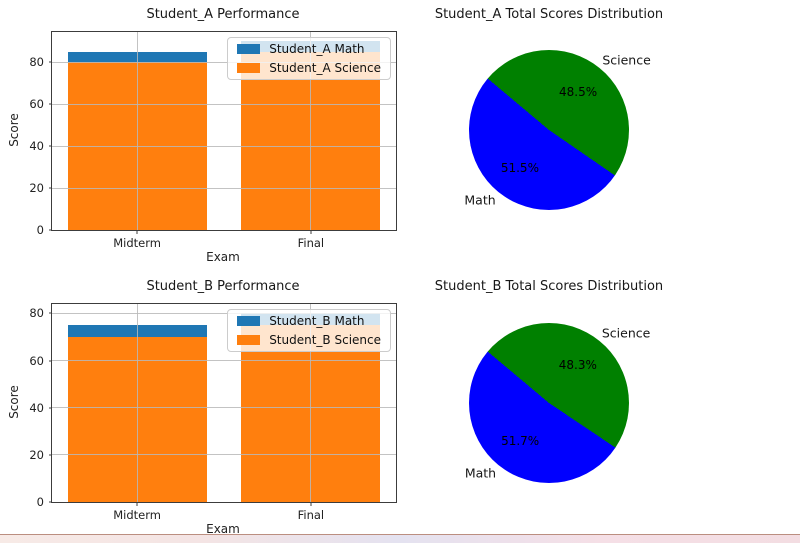 This screenshot has height=543, width=800. What do you see at coordinates (549, 286) in the screenshot?
I see `chart-title-student-b-pie: Student_B Total Scores Distribution` at bounding box center [549, 286].